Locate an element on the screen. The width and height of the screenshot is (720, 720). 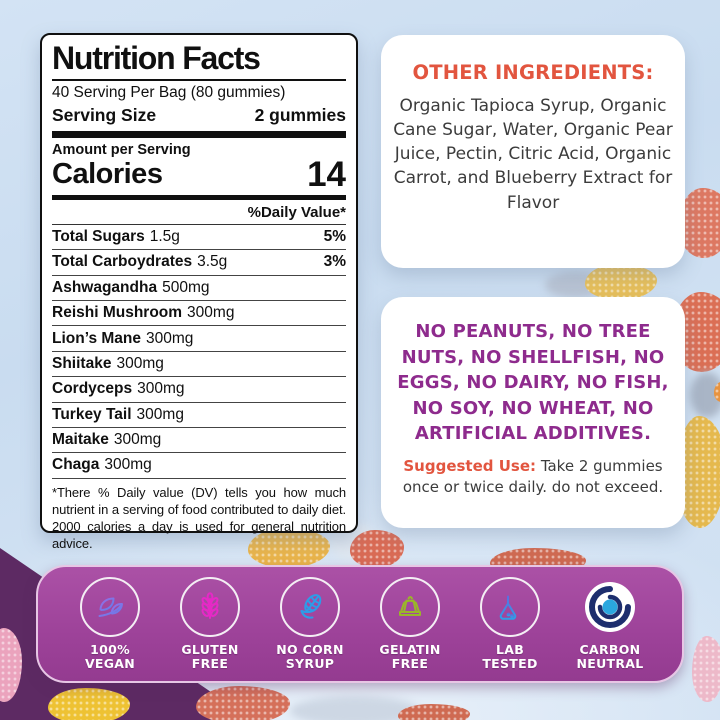
nutrient-row: Reishi Mushroom 300mg is located at coordinates (199, 314).